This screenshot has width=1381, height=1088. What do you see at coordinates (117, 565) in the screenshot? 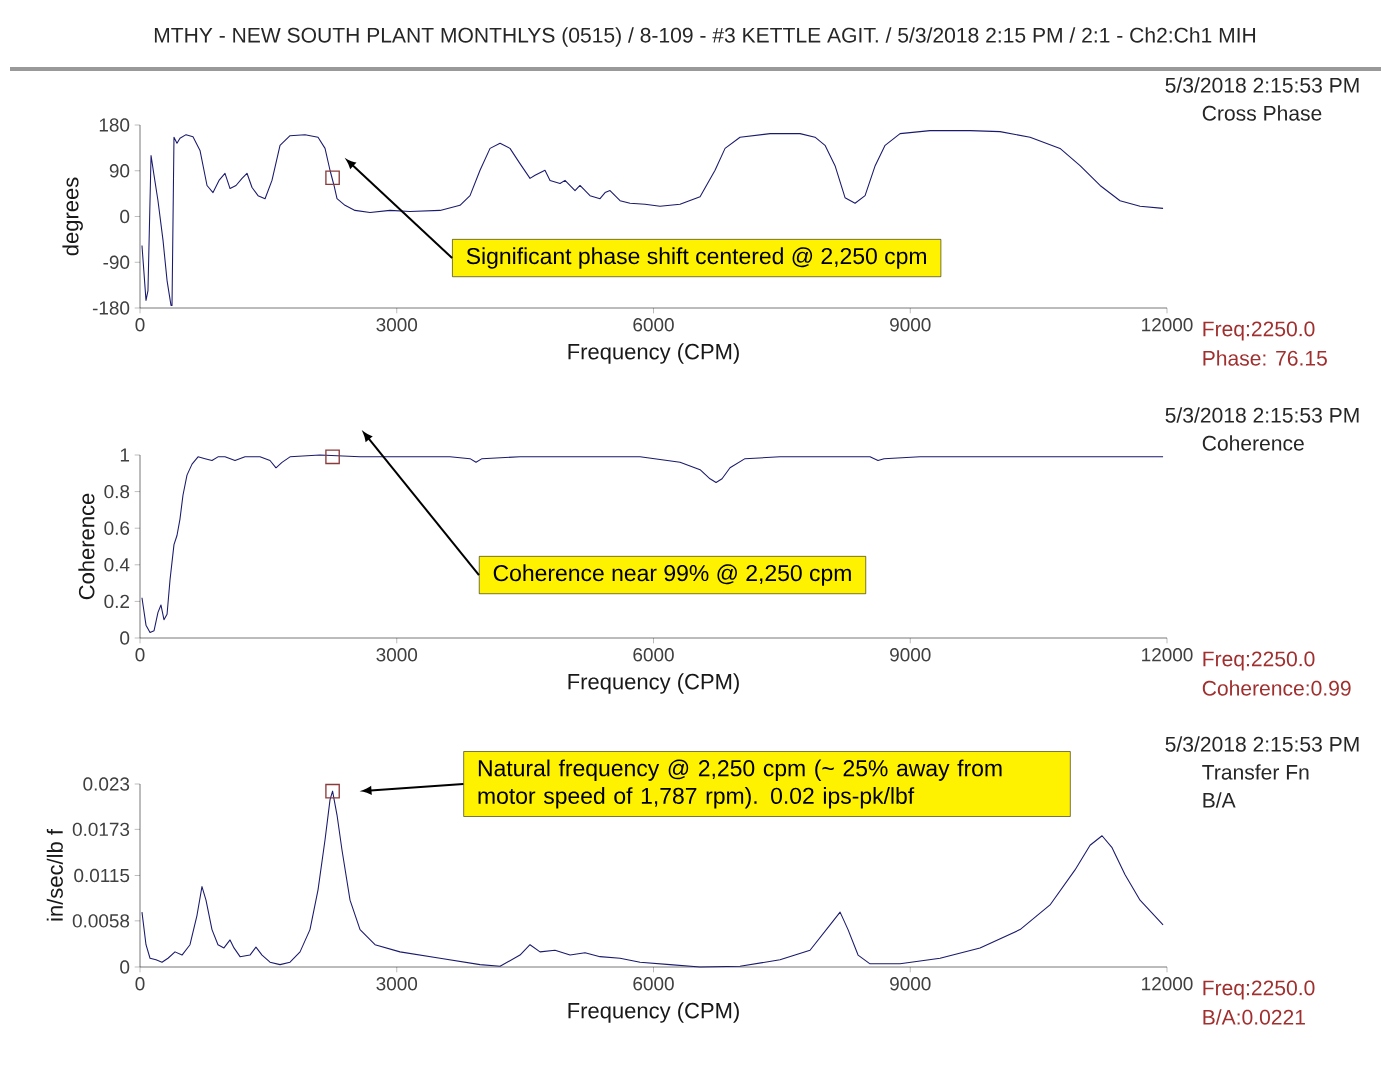
I see `y-tick-label: 0.4` at bounding box center [117, 565].